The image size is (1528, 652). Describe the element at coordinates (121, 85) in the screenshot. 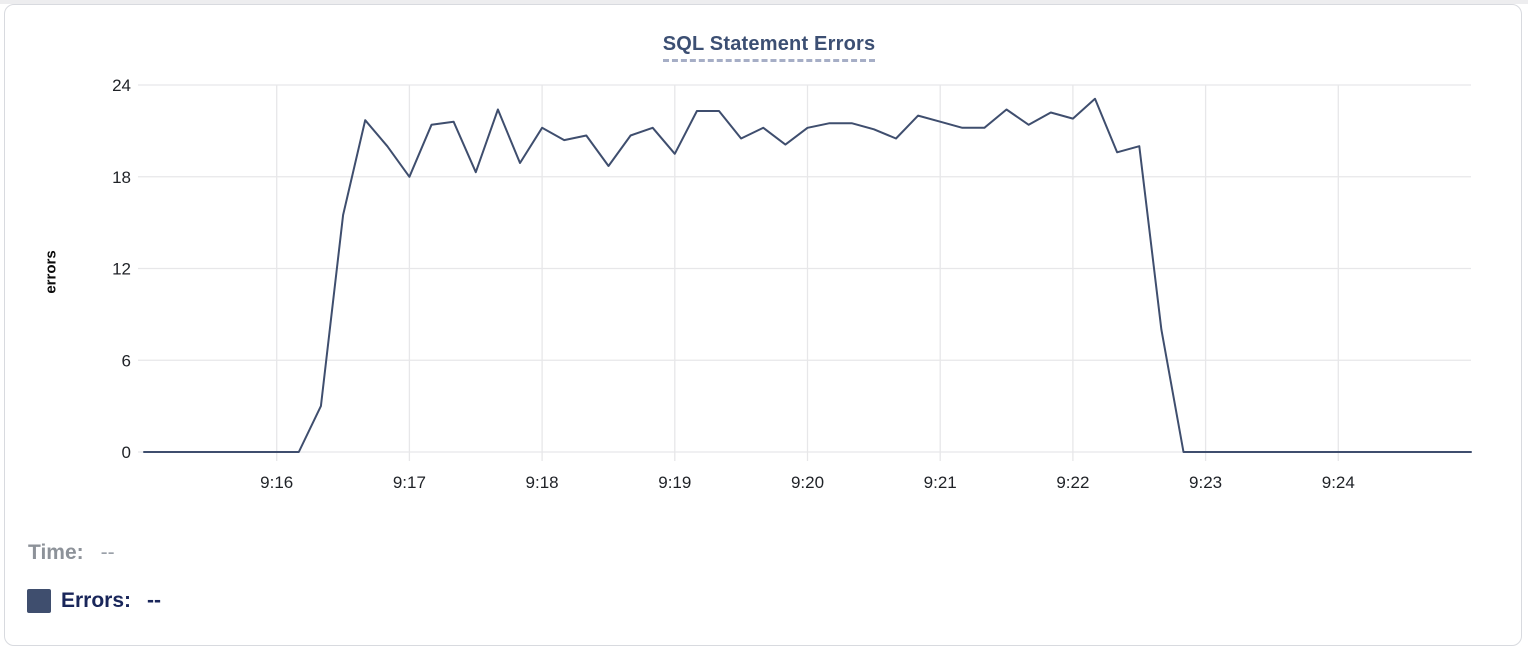

I see `y-tick-label: 24` at that location.